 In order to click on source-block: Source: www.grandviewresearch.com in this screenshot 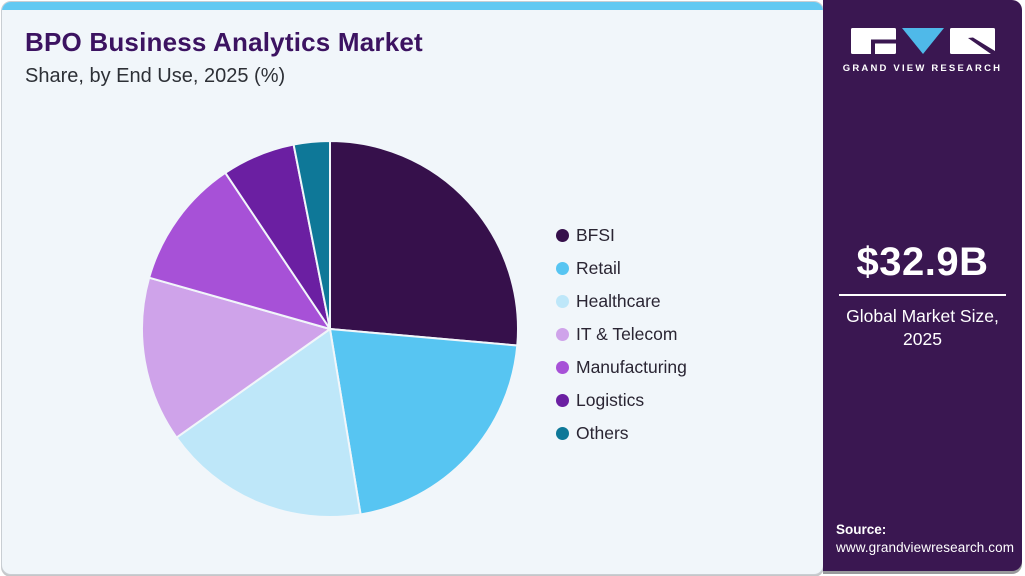, I will do `click(925, 538)`.